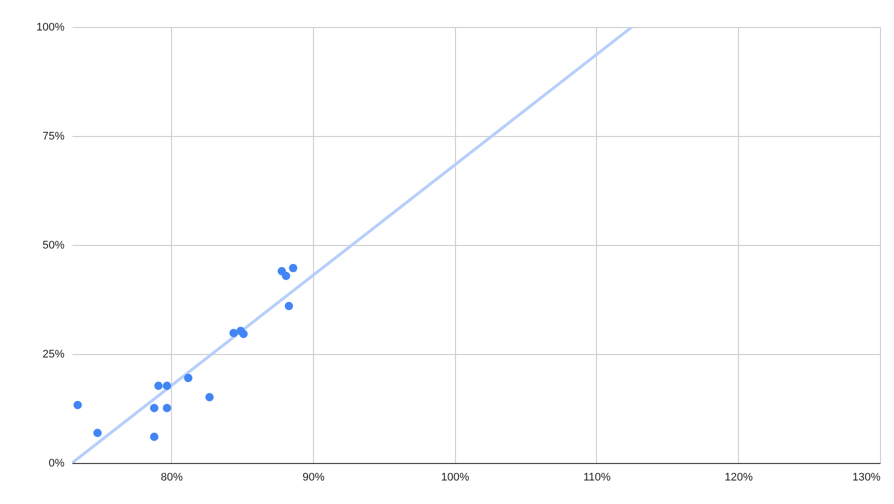  What do you see at coordinates (53, 136) in the screenshot?
I see `y-tick-label: 75%` at bounding box center [53, 136].